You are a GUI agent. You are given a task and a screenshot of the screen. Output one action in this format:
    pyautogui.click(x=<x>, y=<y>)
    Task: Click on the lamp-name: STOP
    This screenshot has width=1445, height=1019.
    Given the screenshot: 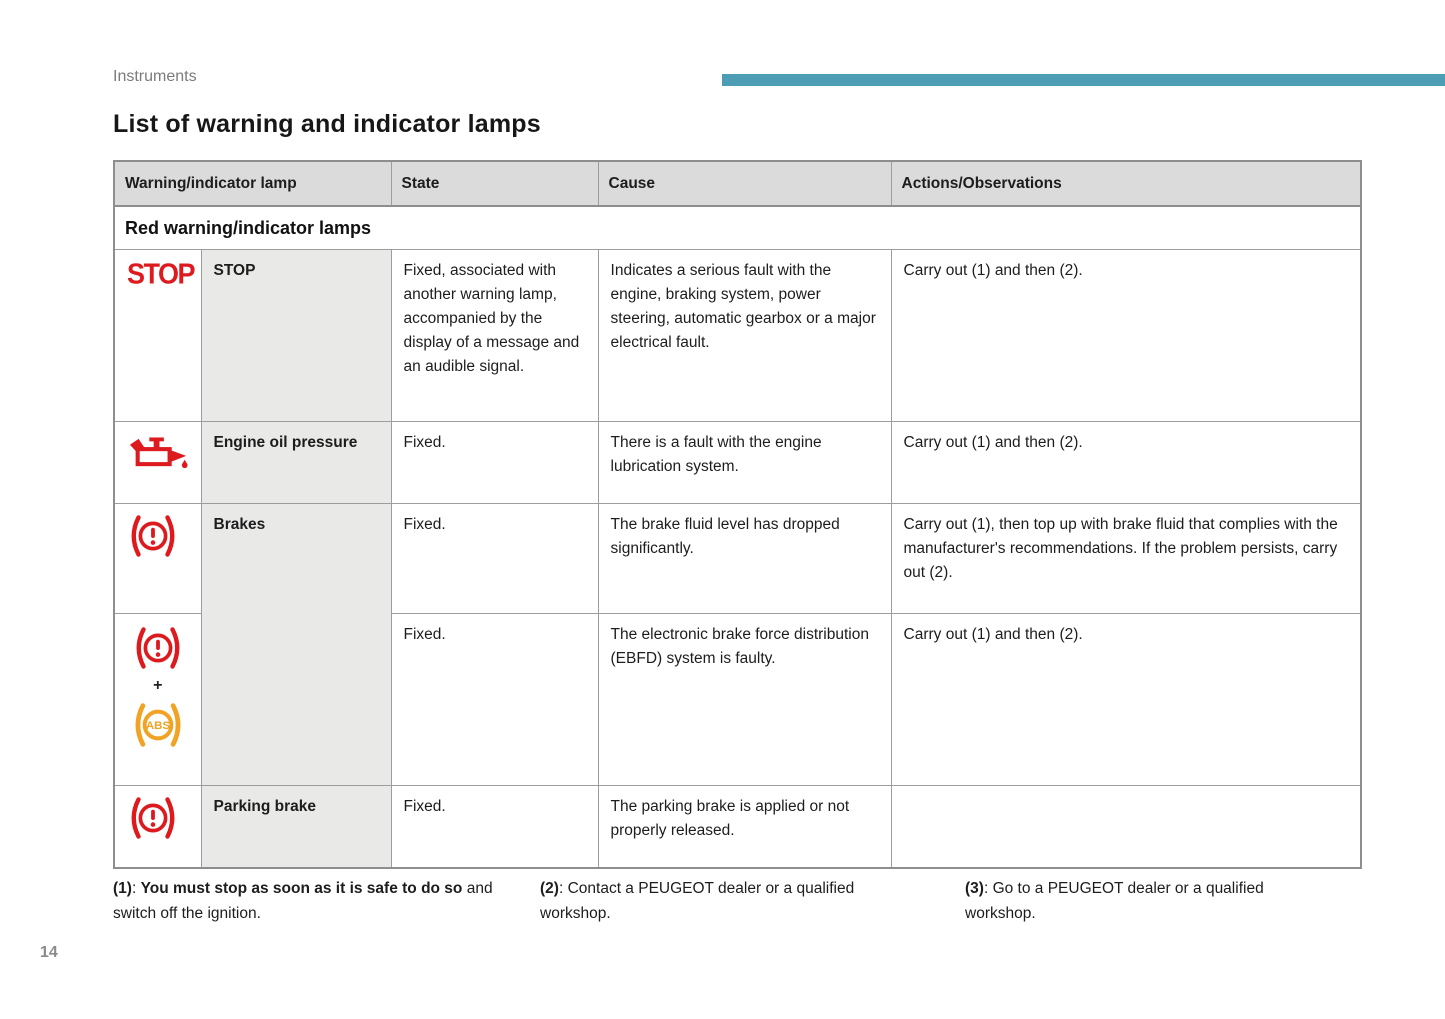 What is the action you would take?
    pyautogui.click(x=296, y=335)
    